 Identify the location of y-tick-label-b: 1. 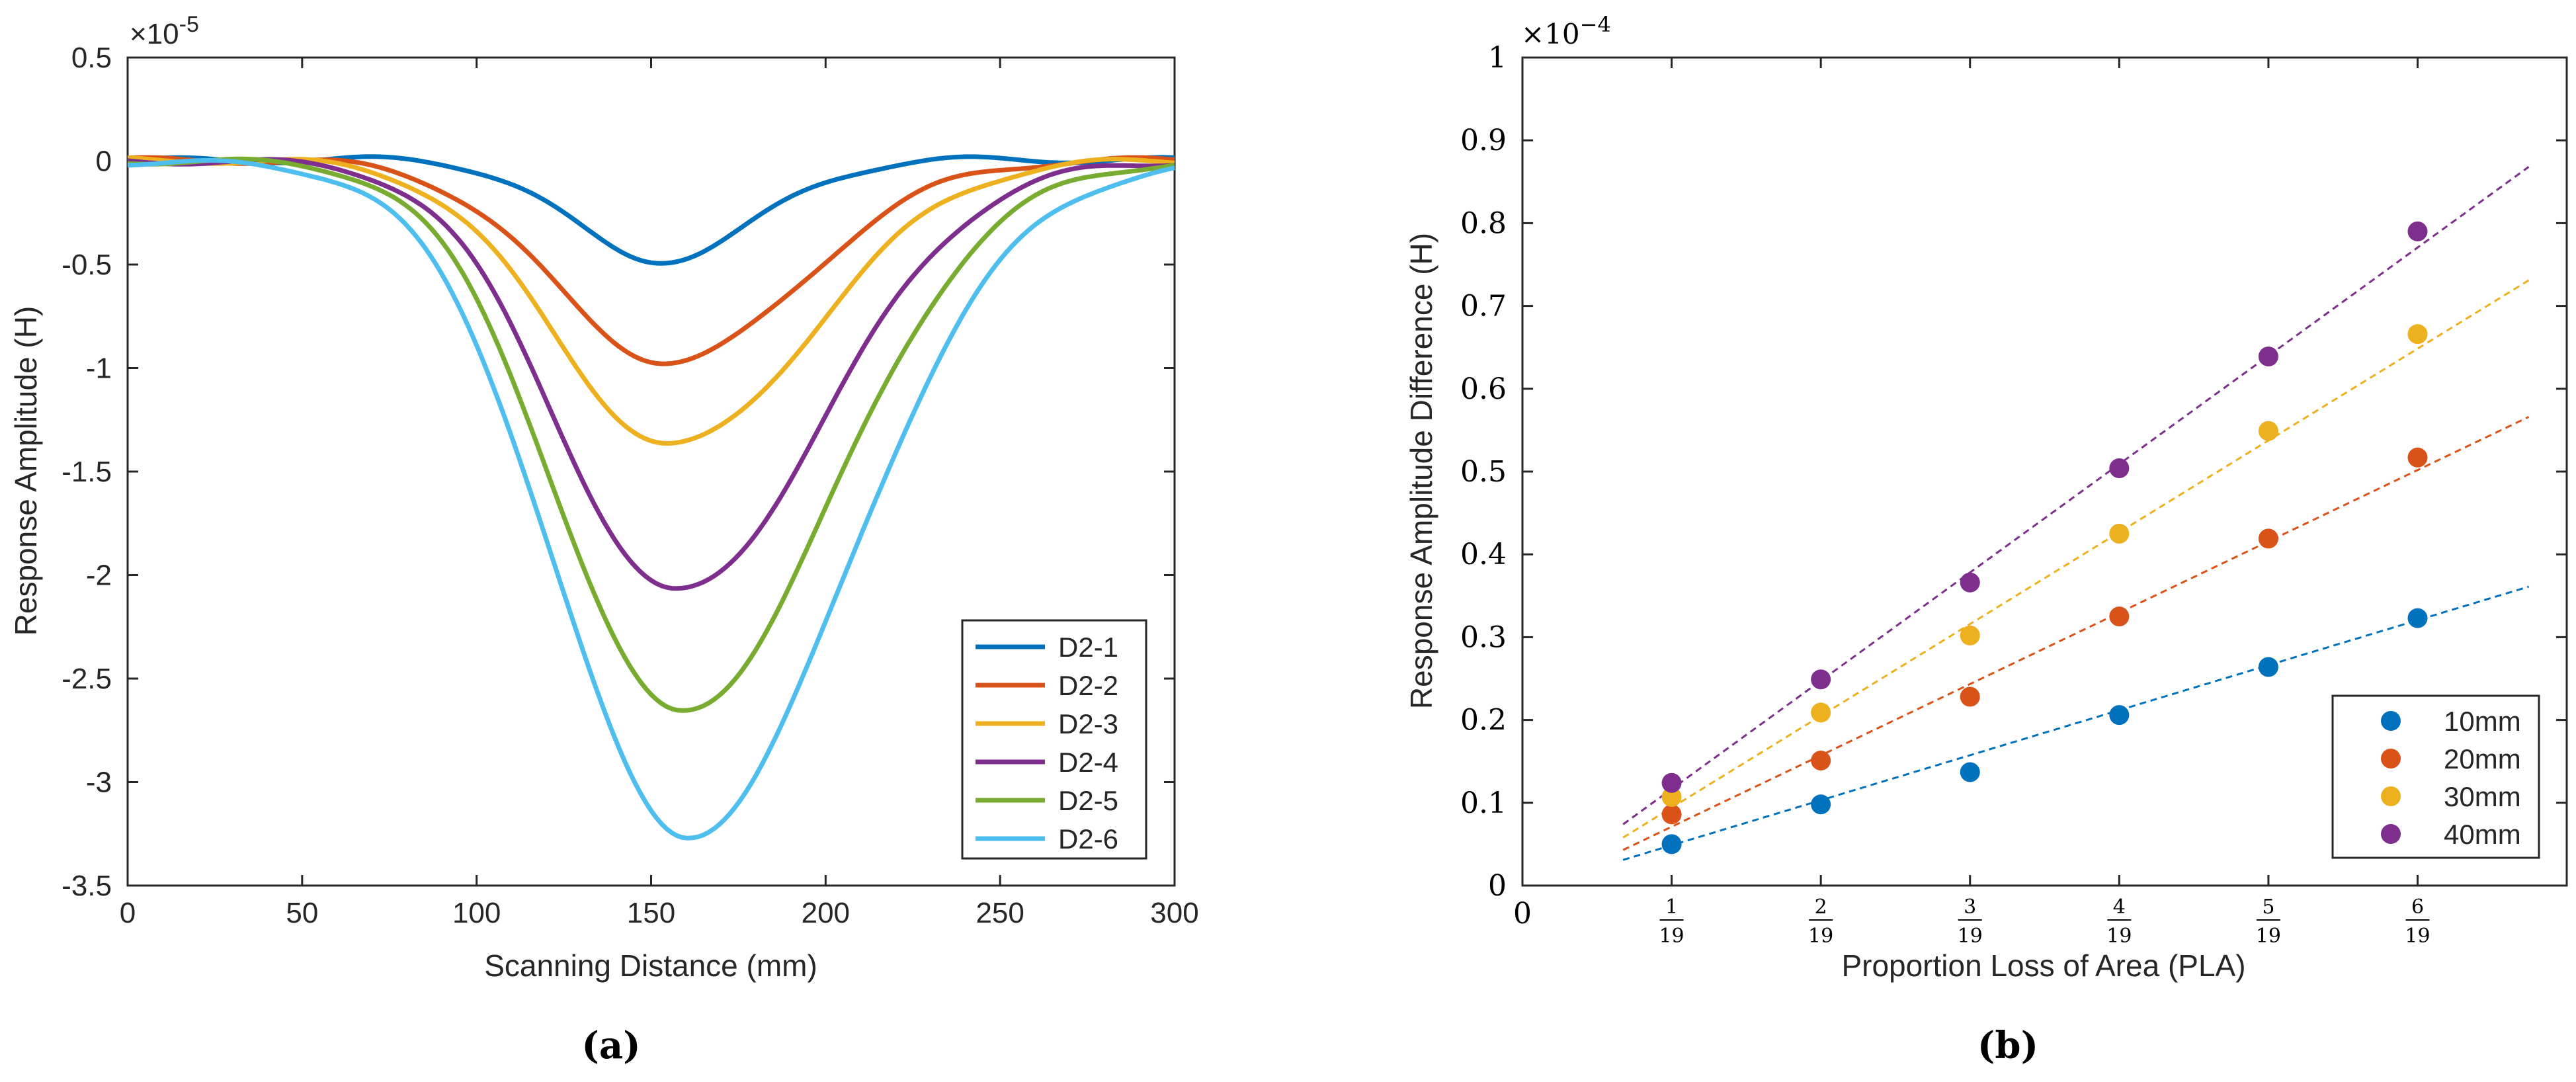
(1497, 58).